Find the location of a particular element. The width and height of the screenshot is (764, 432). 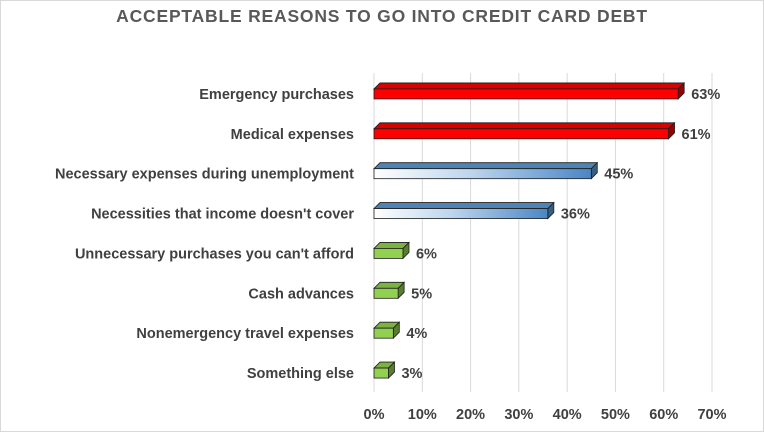

category-label: Necessities that income doesn't cover is located at coordinates (222, 215).